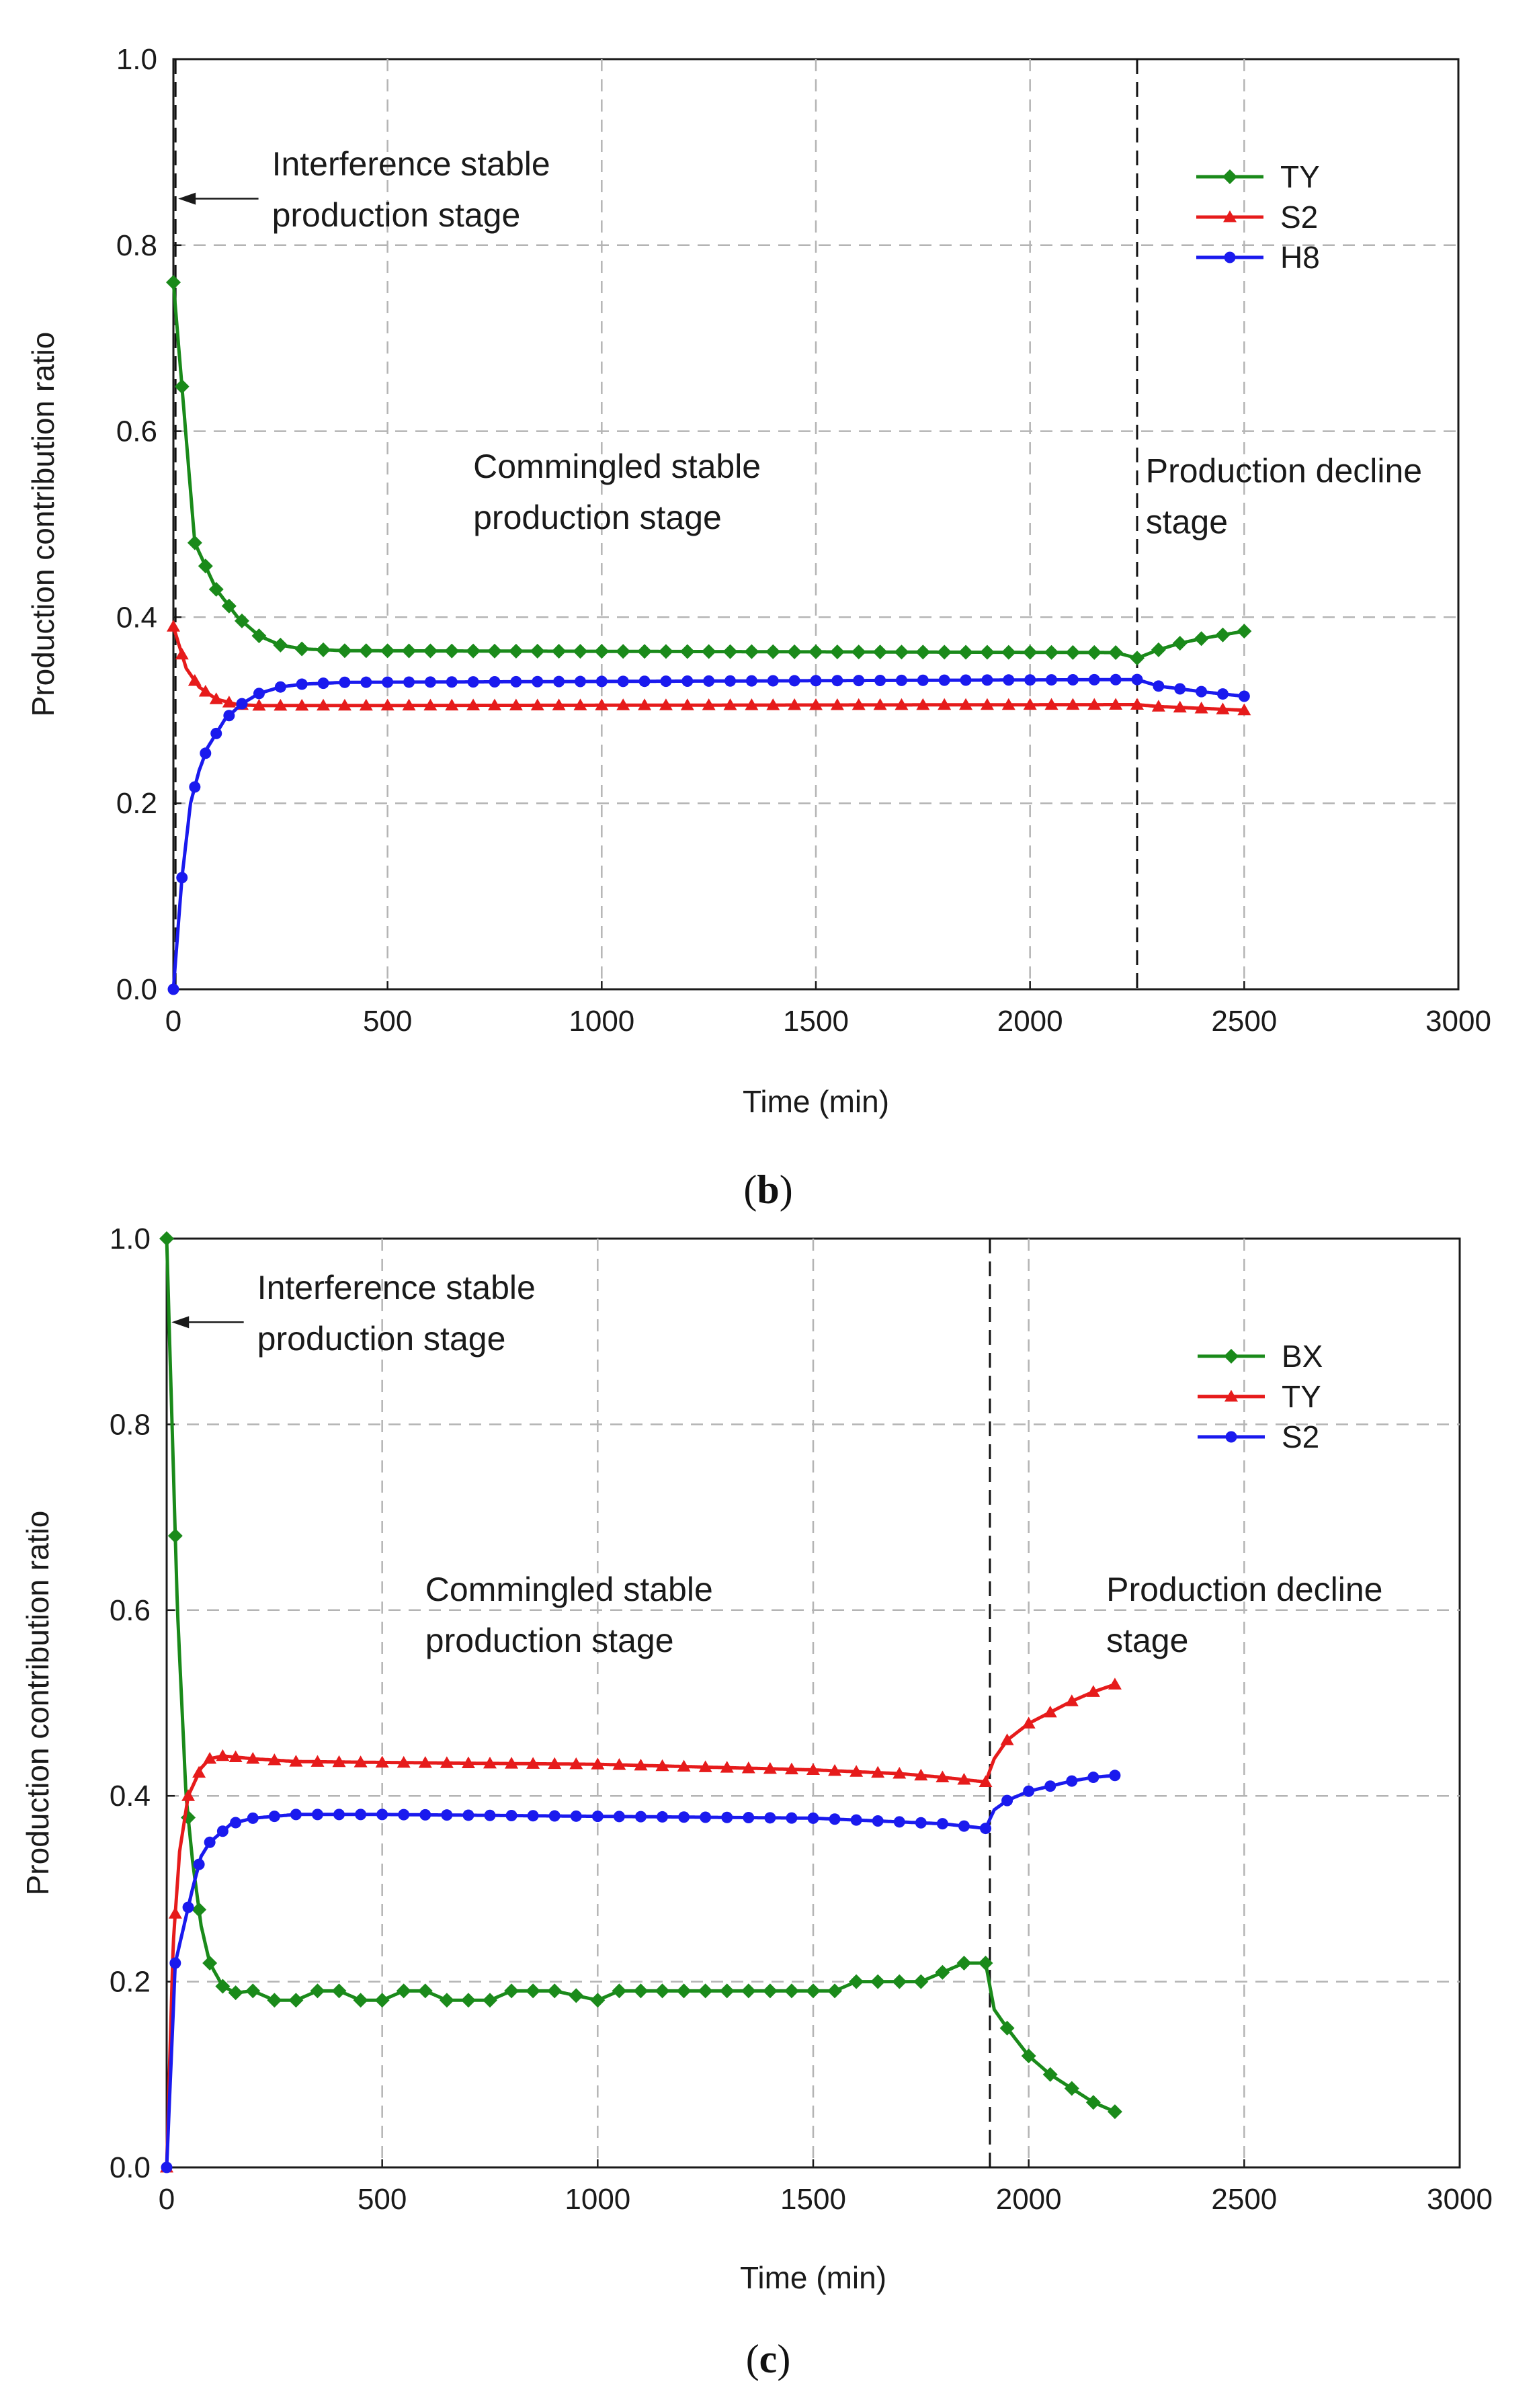 The height and width of the screenshot is (2408, 1537). I want to click on y-tick-label: 0.0, so click(130, 2167).